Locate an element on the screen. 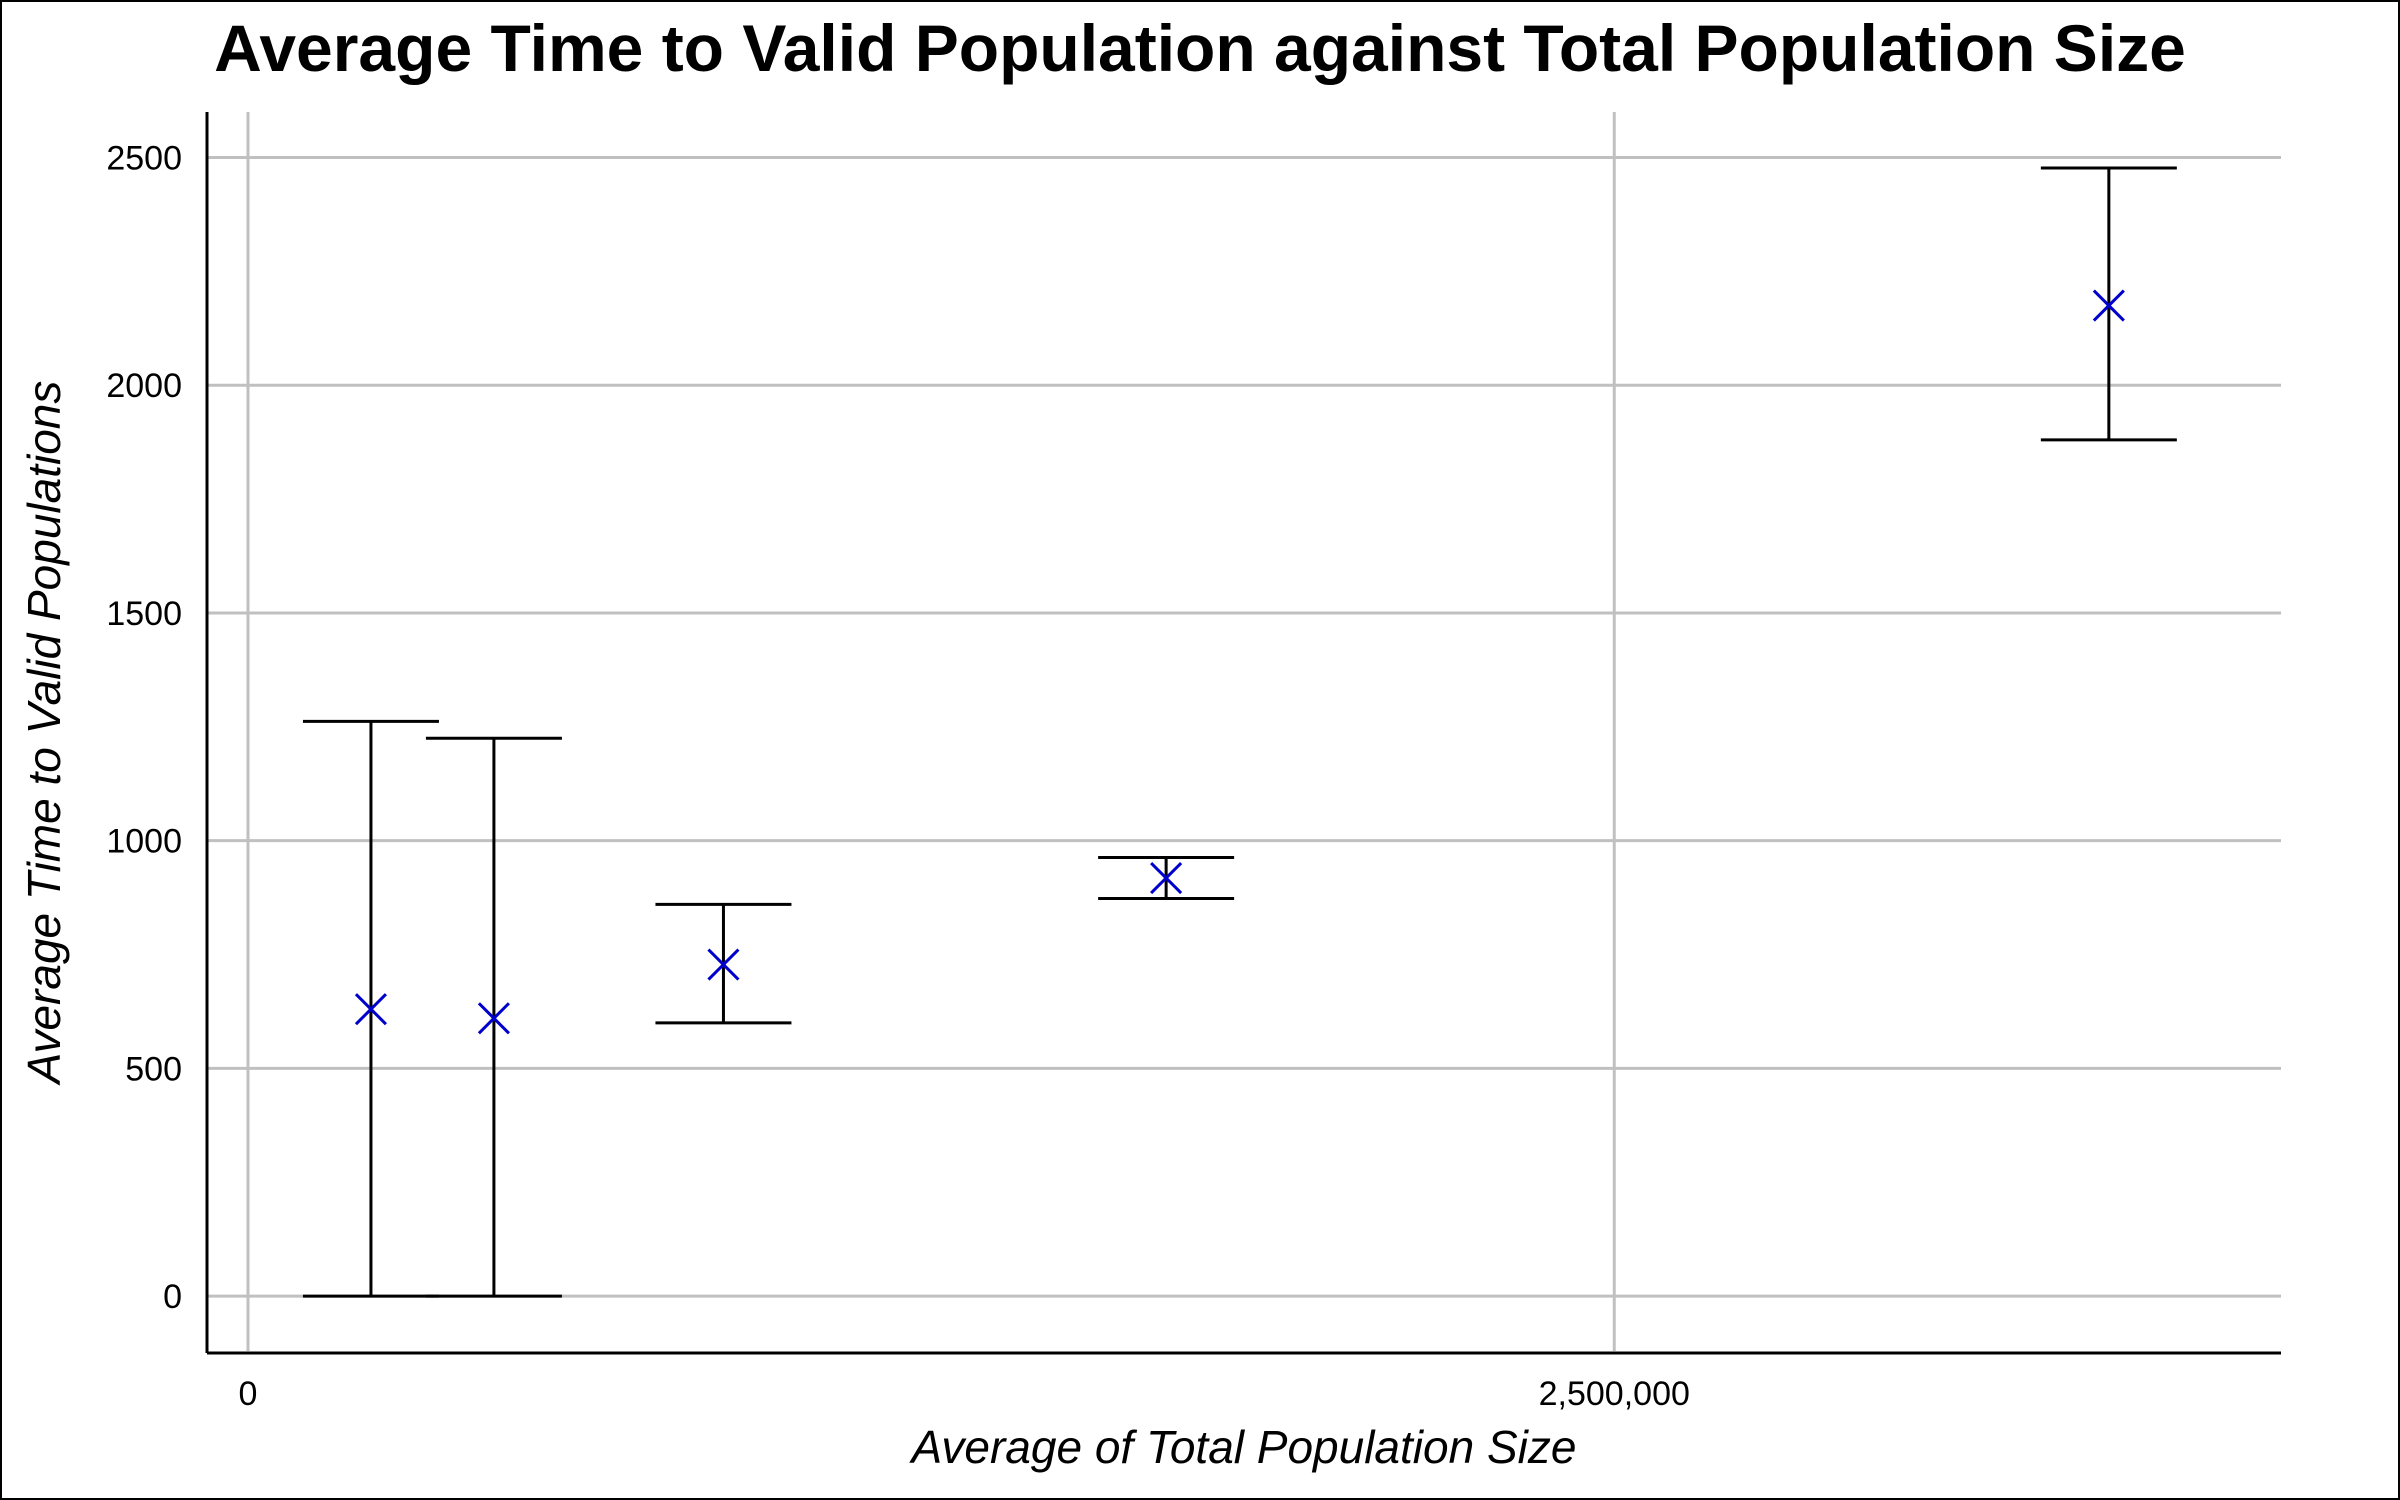 This screenshot has width=2400, height=1500. x-tick-label: 2,500,000 is located at coordinates (1614, 1394).